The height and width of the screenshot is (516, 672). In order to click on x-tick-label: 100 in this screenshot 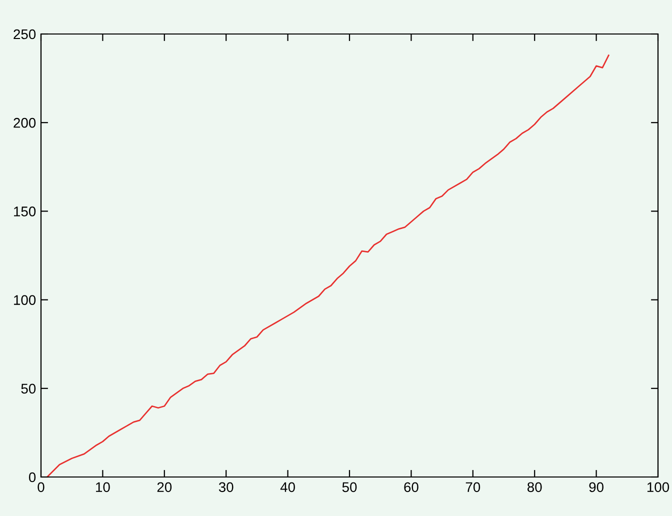, I will do `click(658, 487)`.